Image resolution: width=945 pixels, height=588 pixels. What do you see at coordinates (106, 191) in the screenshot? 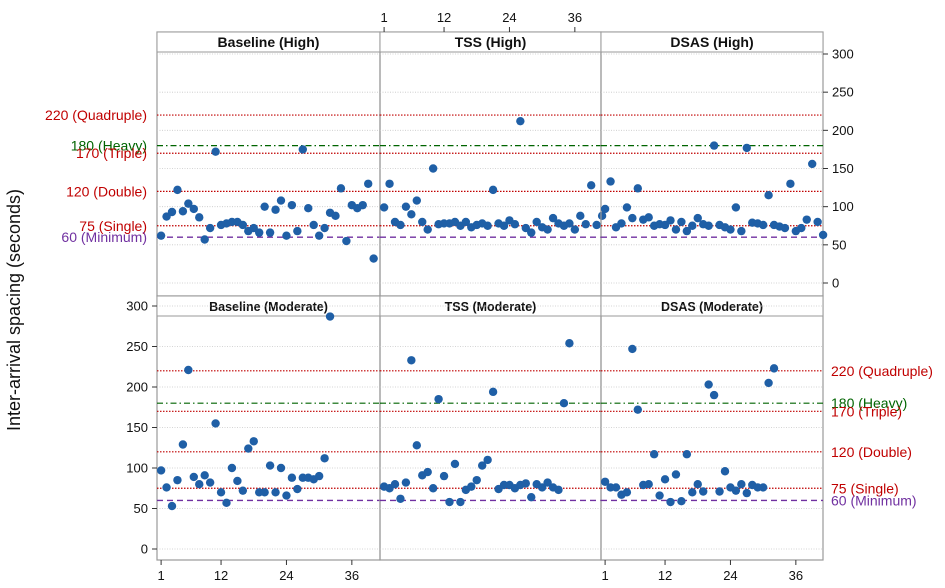
I see `reference-line-label: 120 (Double)` at bounding box center [106, 191].